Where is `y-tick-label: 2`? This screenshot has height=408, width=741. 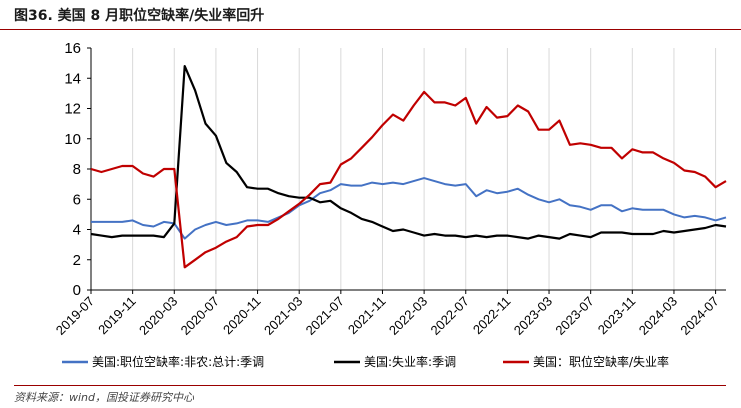
y-tick-label: 2 is located at coordinates (77, 260).